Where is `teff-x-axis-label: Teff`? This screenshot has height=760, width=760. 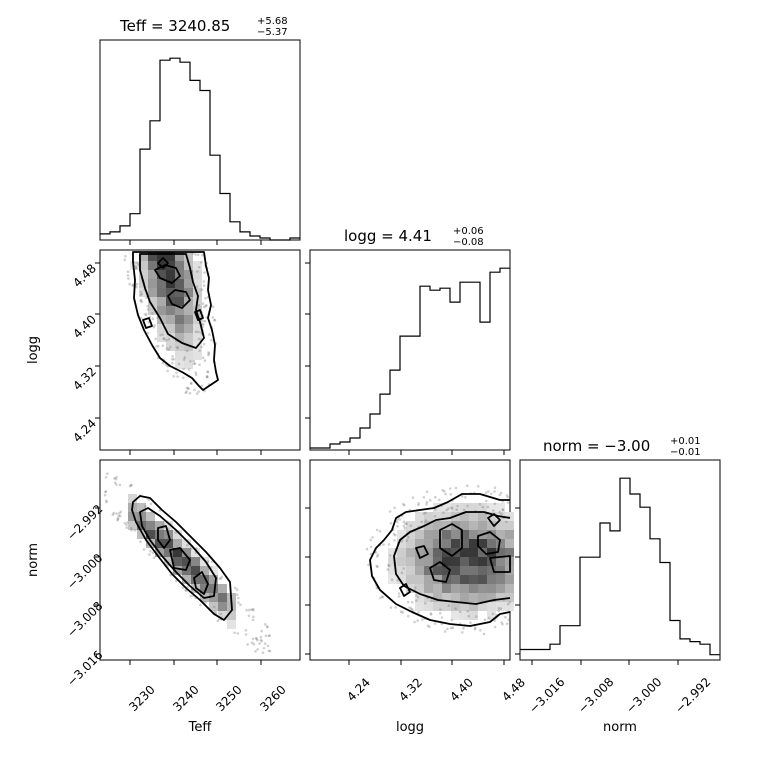 teff-x-axis-label: Teff is located at coordinates (200, 727).